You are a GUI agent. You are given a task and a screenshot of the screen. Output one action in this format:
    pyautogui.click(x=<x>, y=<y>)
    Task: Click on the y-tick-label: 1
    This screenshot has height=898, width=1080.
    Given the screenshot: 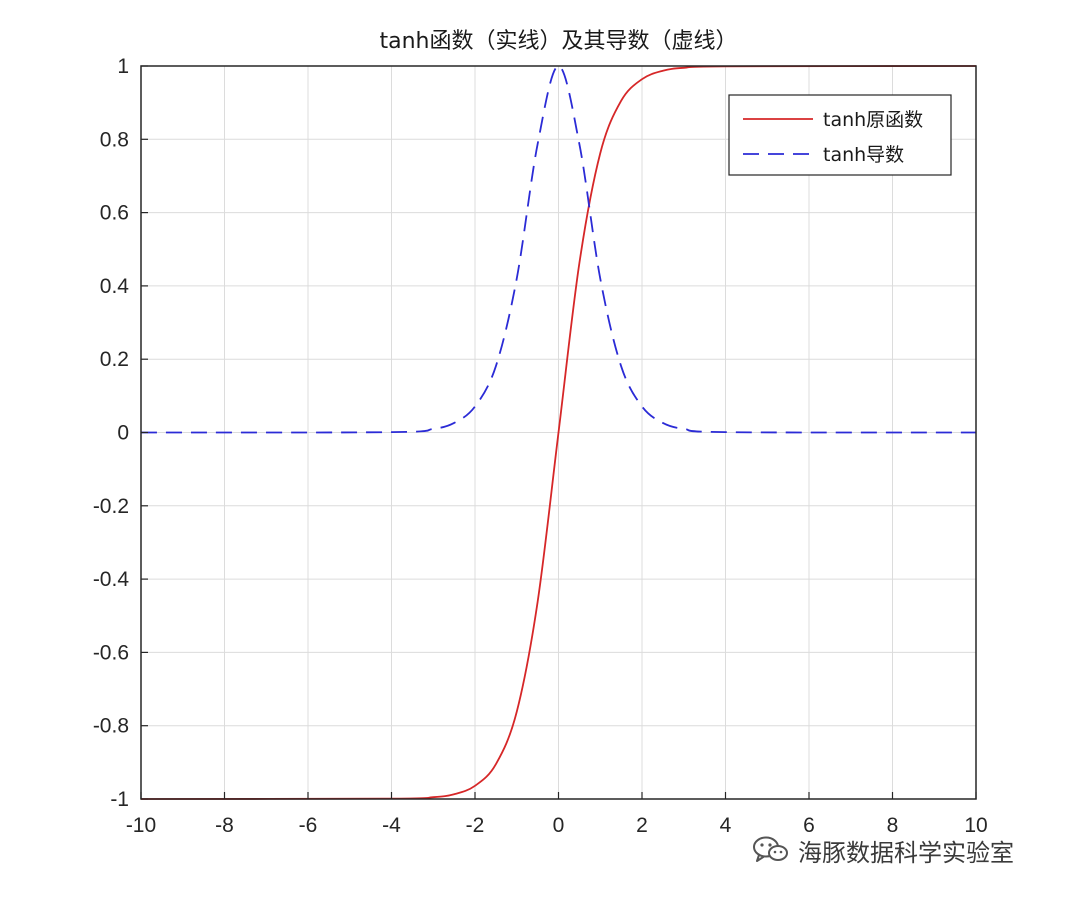 What is the action you would take?
    pyautogui.click(x=123, y=66)
    